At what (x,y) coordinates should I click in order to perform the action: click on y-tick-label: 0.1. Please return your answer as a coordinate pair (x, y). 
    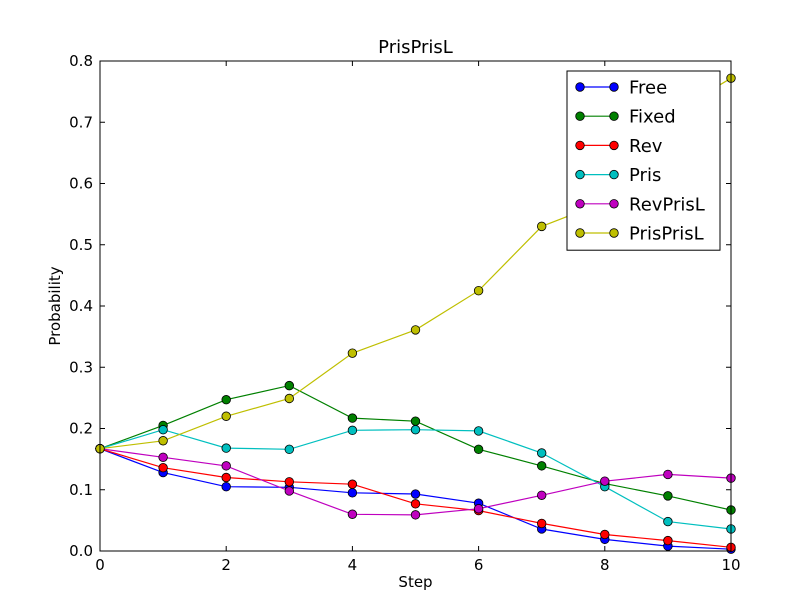
    Looking at the image, I should click on (81, 490).